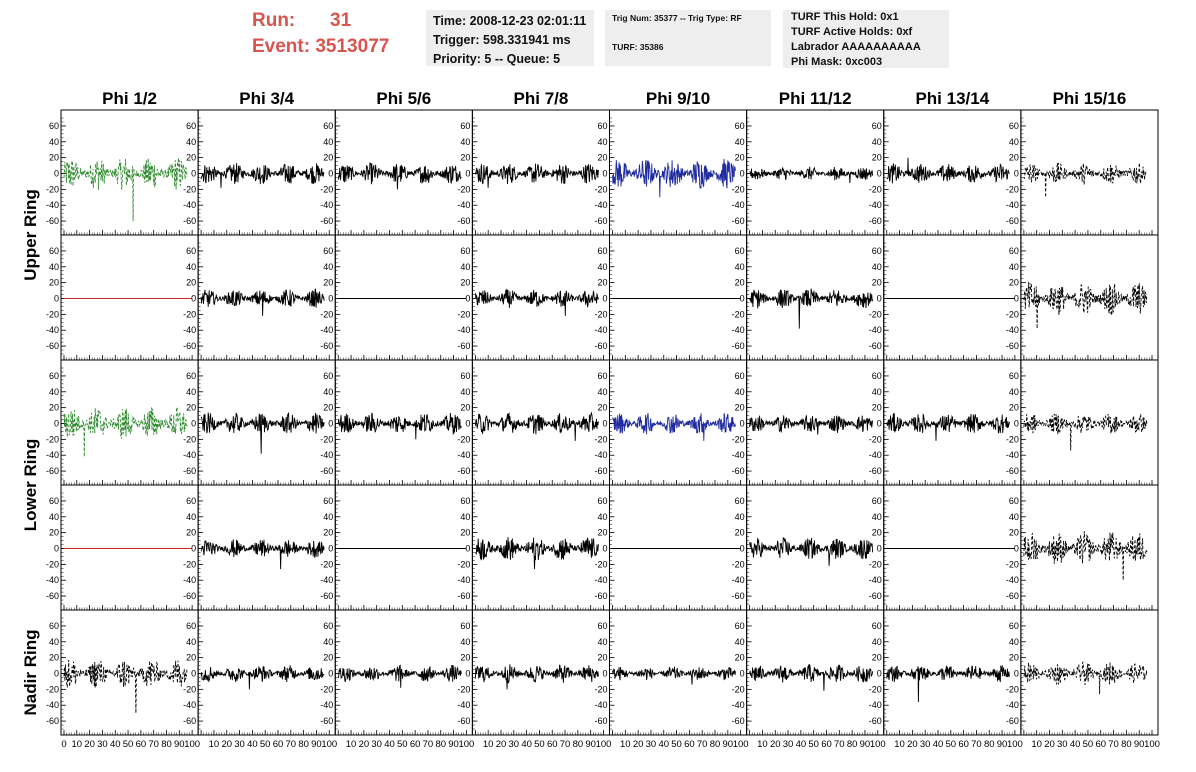 Image resolution: width=1196 pixels, height=772 pixels. What do you see at coordinates (541, 98) in the screenshot?
I see `column-title: Phi 7/8` at bounding box center [541, 98].